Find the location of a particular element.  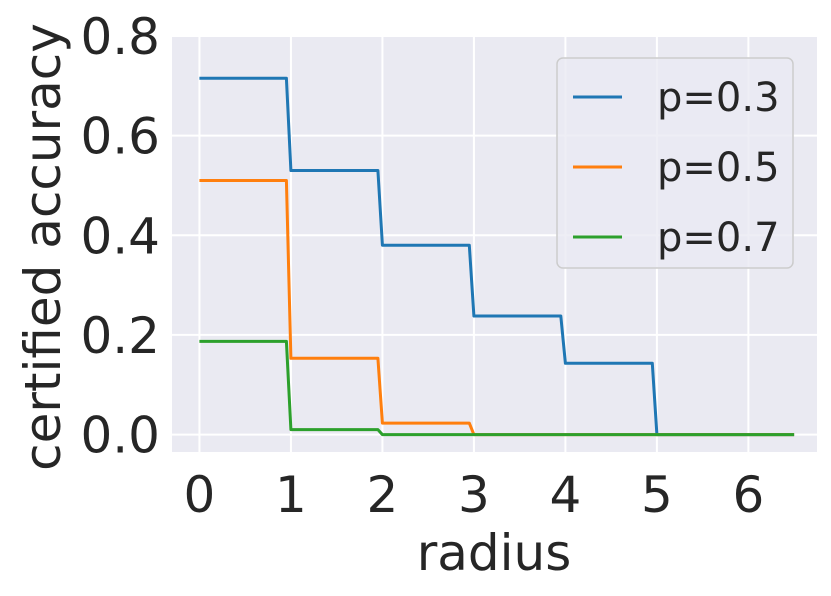

x-axis-label: radius is located at coordinates (494, 553).